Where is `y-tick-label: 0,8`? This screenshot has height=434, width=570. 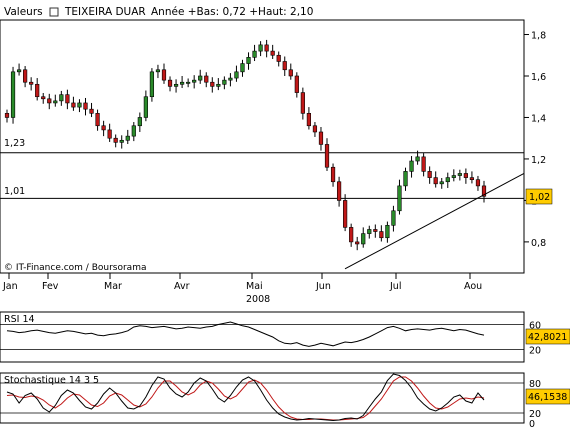
y-tick-label: 0,8 is located at coordinates (538, 243).